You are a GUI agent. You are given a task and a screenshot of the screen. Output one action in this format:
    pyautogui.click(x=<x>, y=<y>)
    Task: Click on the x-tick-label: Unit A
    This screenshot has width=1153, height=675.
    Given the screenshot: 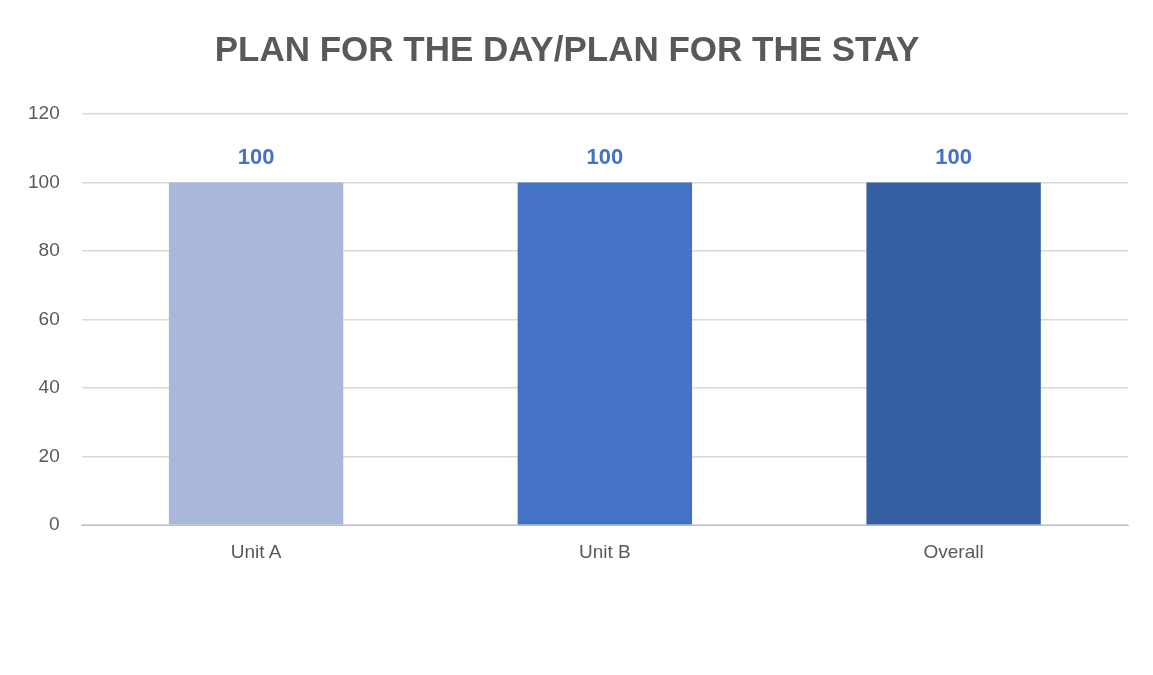 What is the action you would take?
    pyautogui.click(x=256, y=551)
    